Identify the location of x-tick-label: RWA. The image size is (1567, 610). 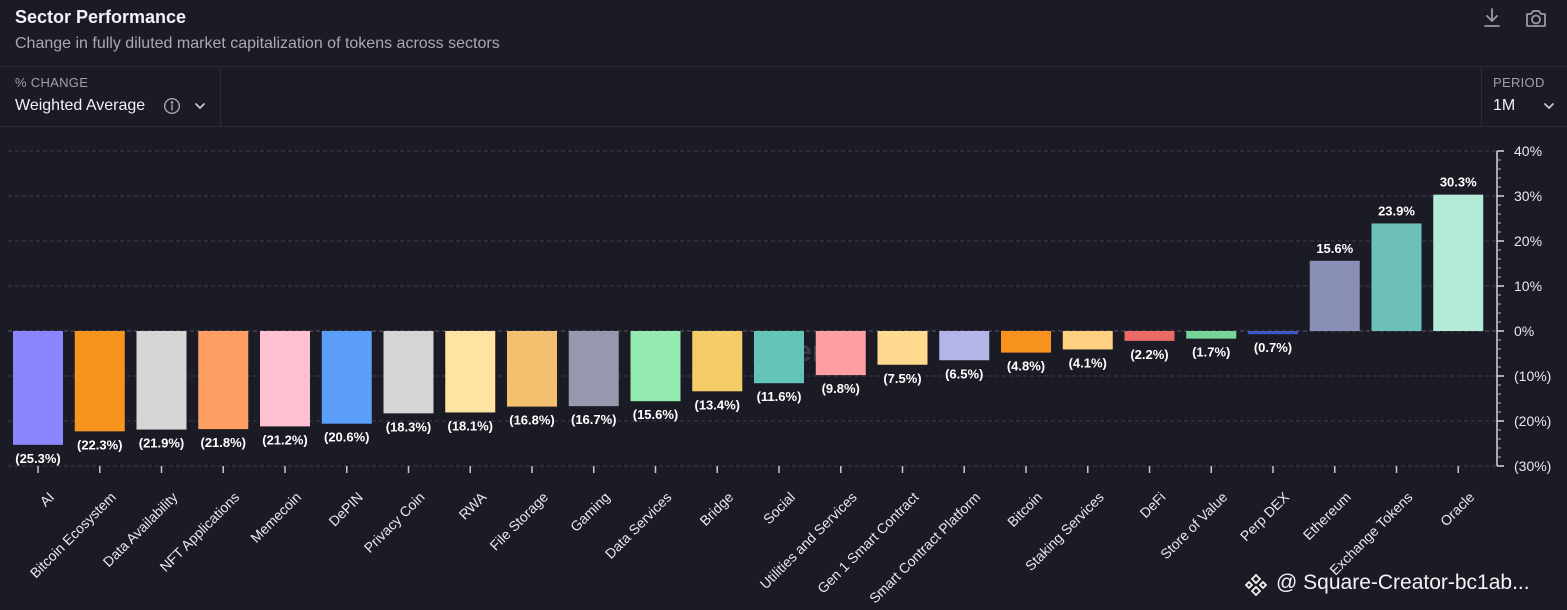
(473, 505).